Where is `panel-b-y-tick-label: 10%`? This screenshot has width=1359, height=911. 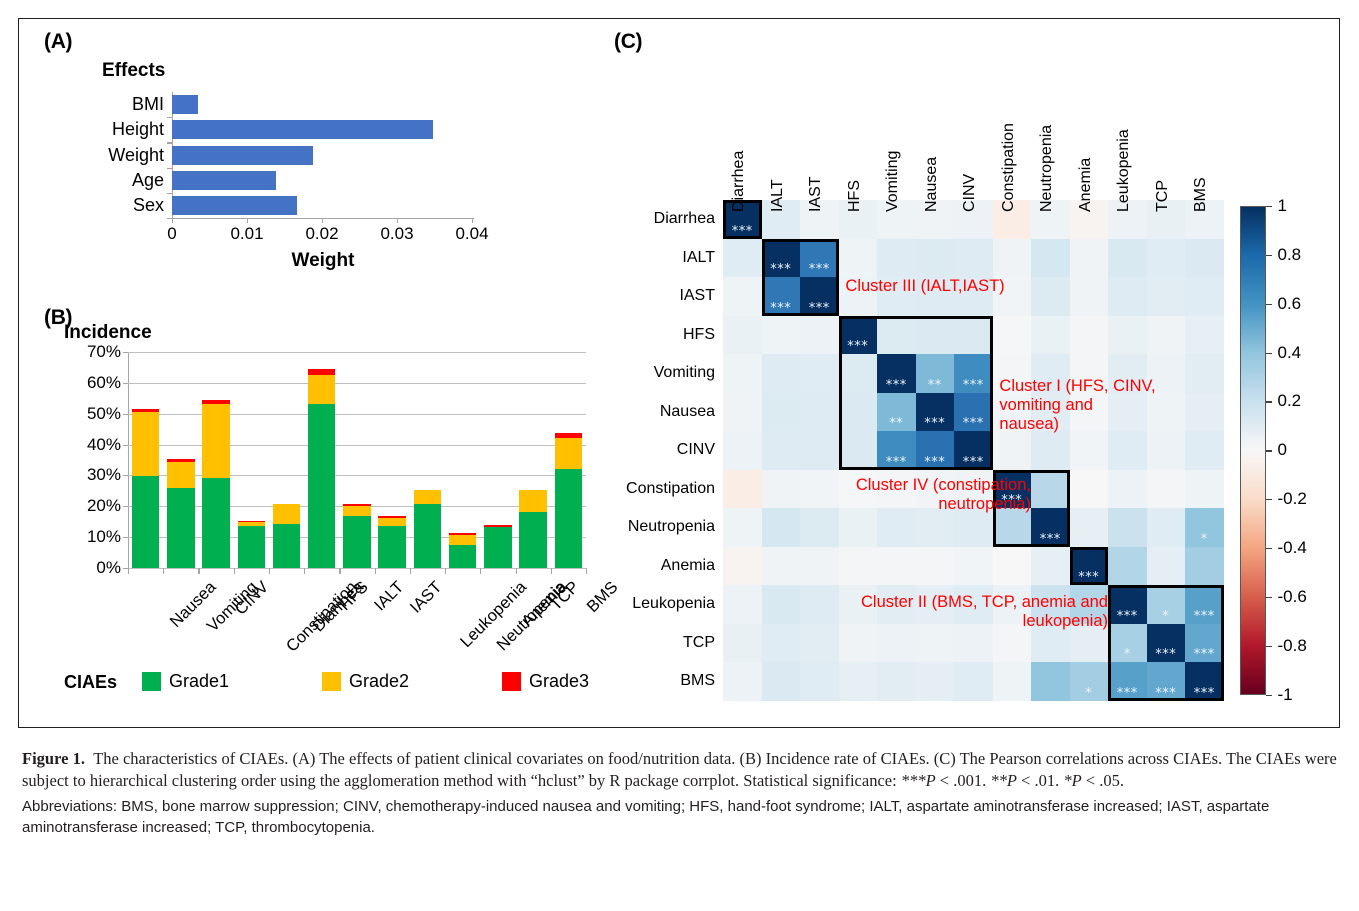 panel-b-y-tick-label: 10% is located at coordinates (103, 537).